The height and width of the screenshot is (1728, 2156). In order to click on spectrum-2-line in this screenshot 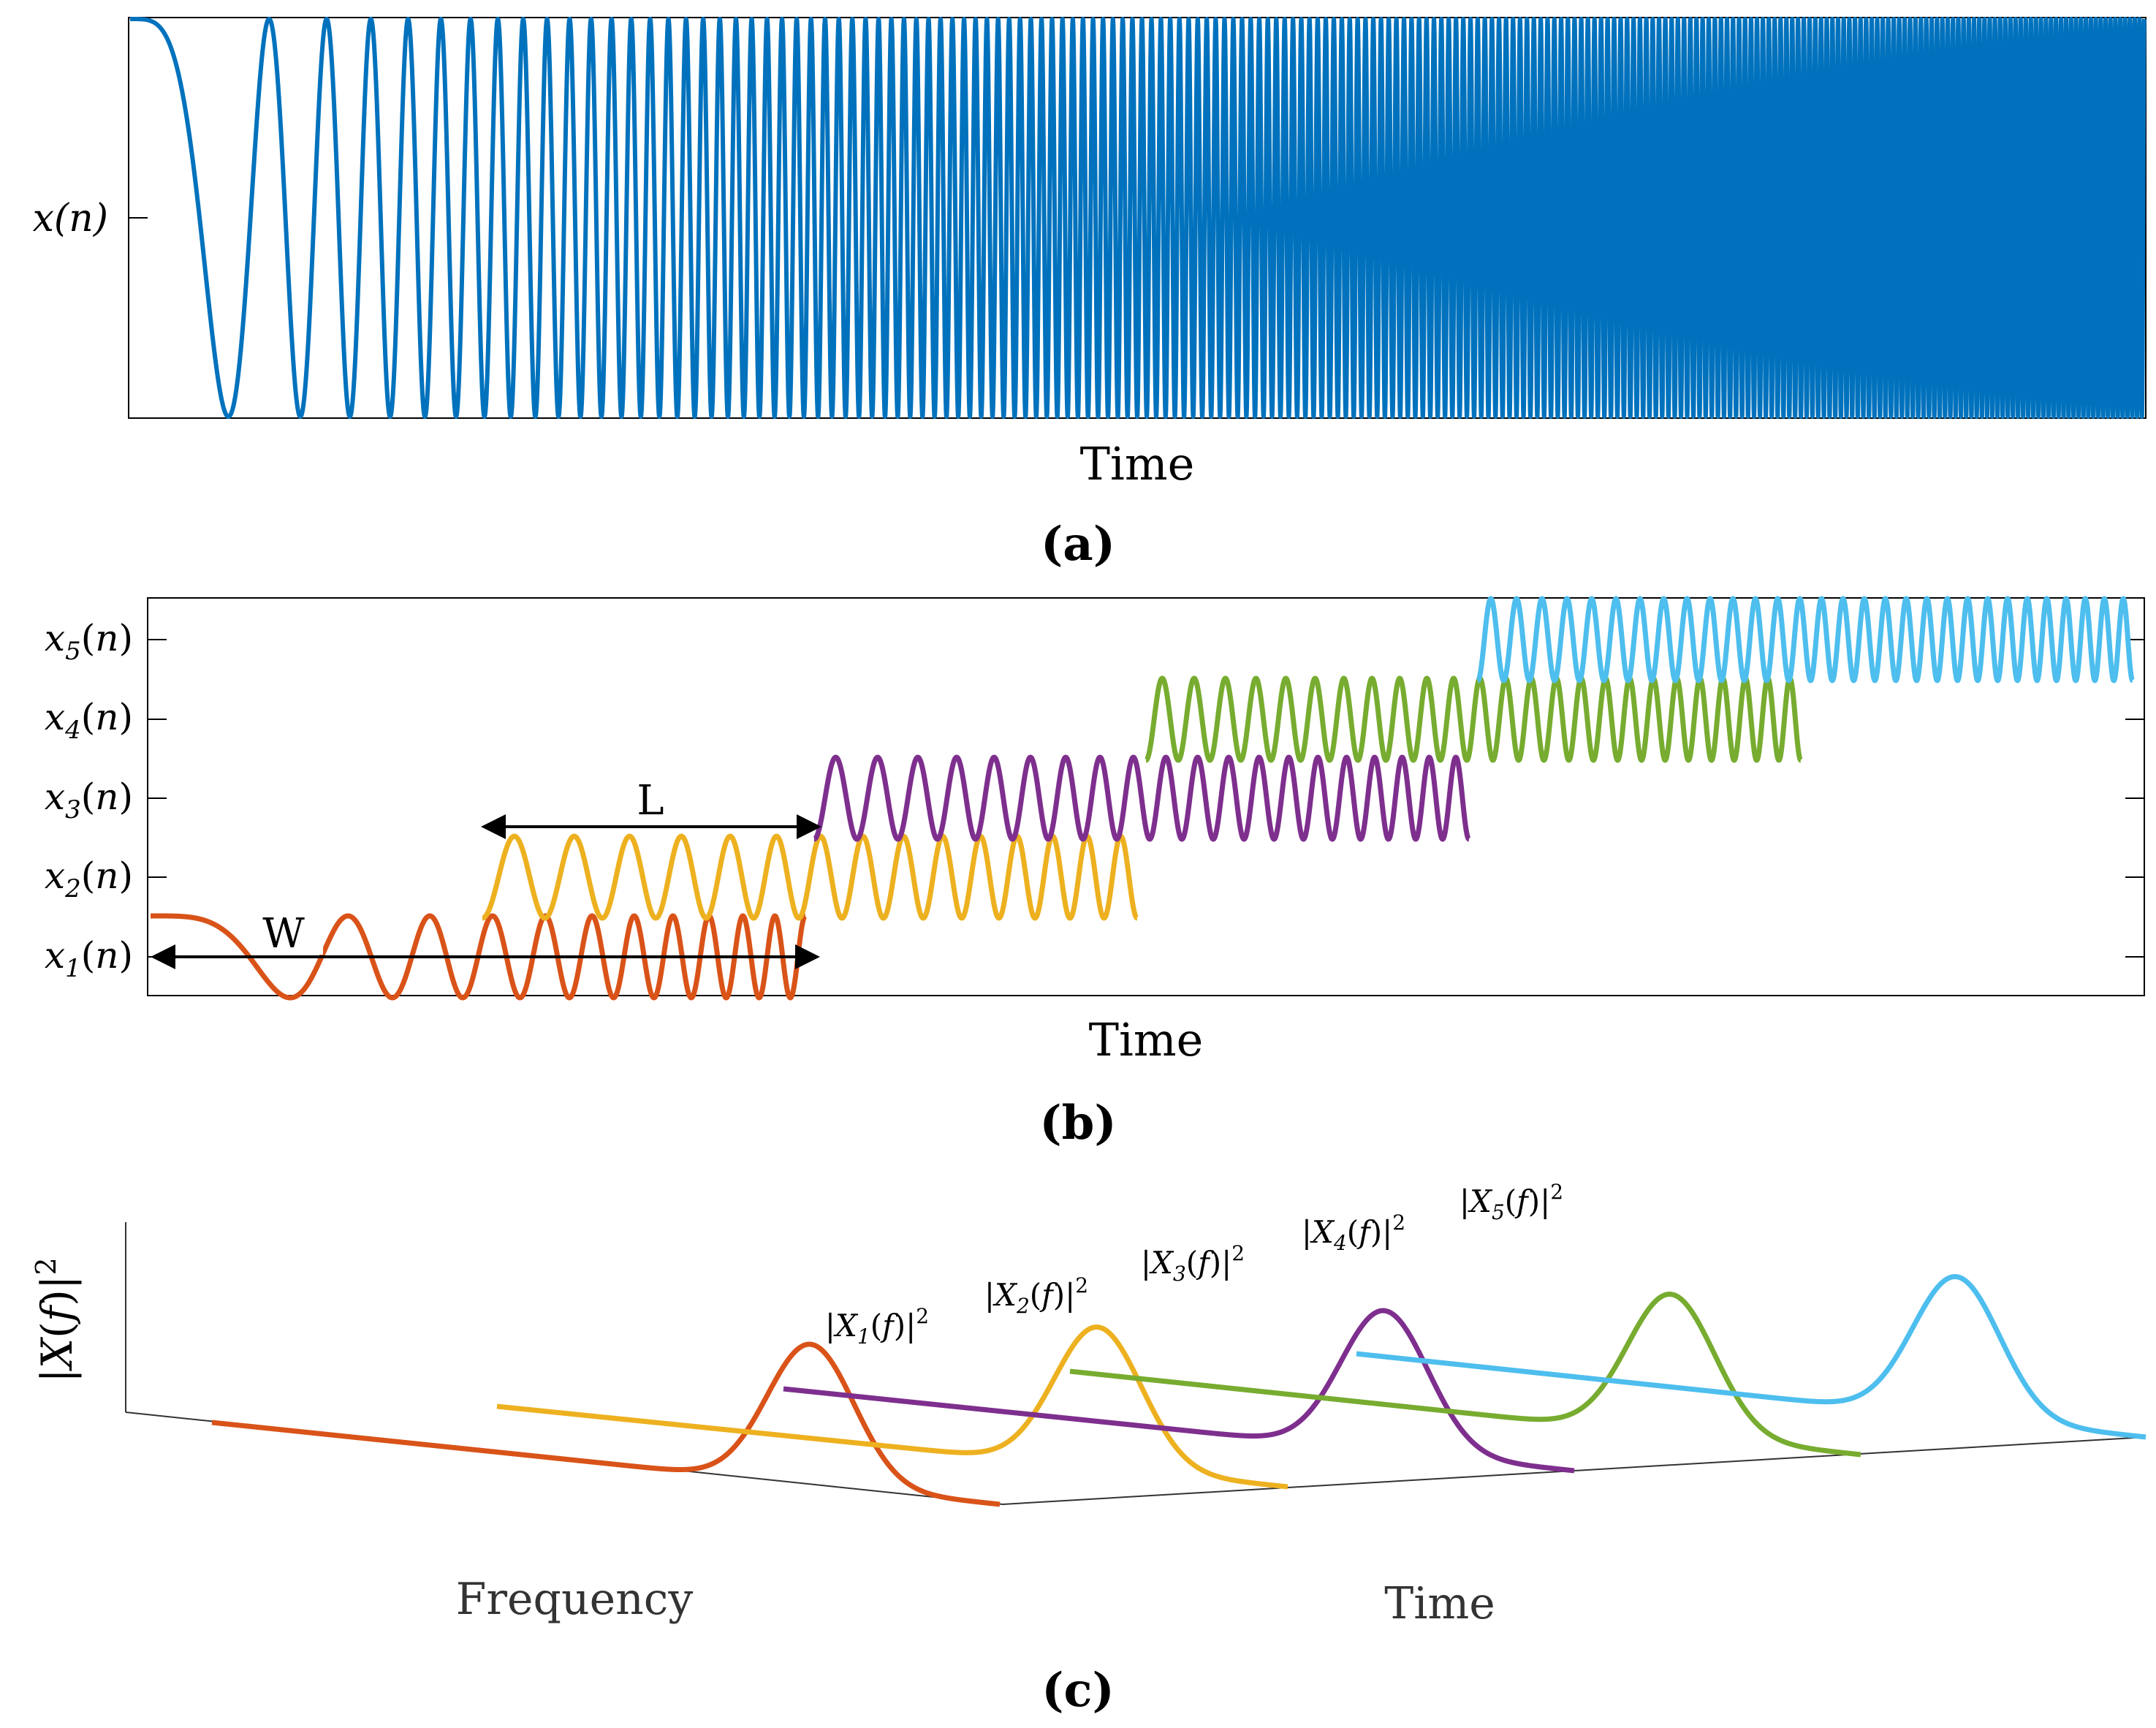, I will do `click(892, 1407)`.